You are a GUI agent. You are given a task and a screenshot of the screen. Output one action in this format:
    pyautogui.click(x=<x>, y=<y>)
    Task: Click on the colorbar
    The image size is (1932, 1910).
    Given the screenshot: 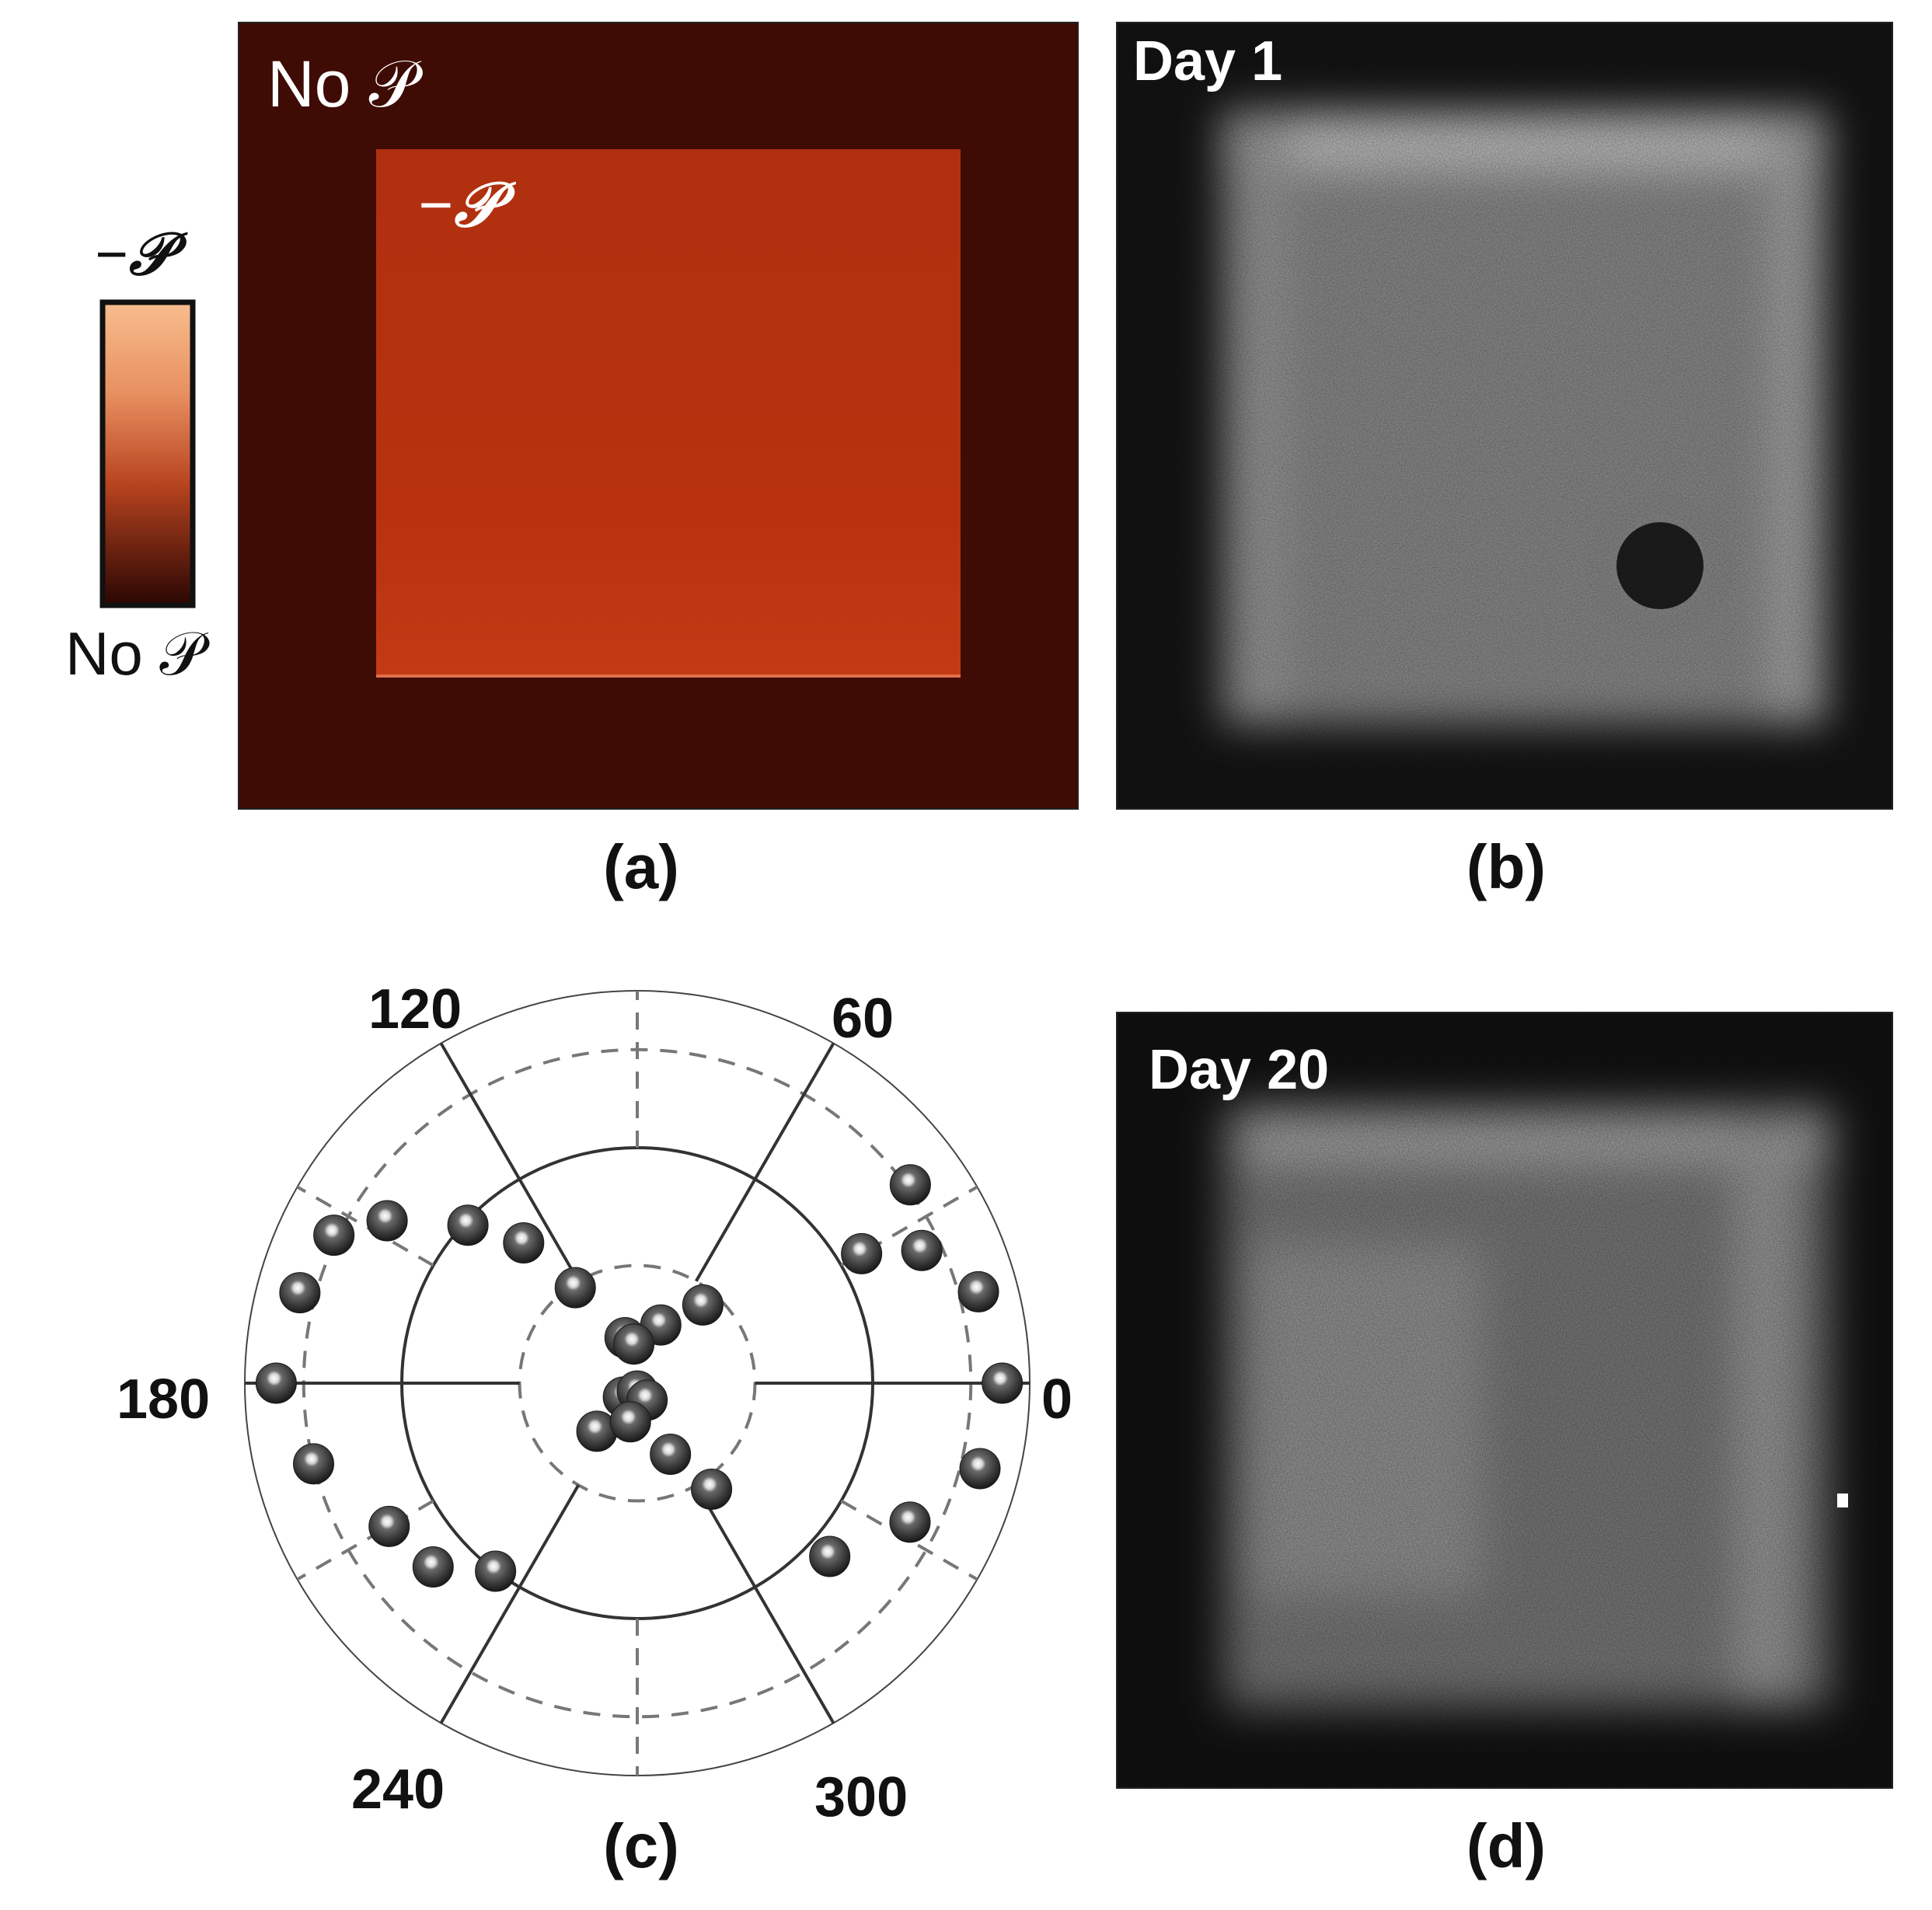 What is the action you would take?
    pyautogui.click(x=147, y=453)
    